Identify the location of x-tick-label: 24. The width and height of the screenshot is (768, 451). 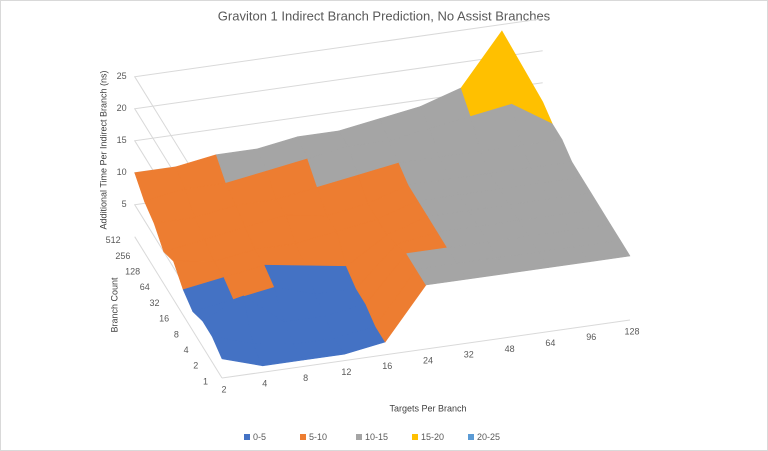
(428, 360).